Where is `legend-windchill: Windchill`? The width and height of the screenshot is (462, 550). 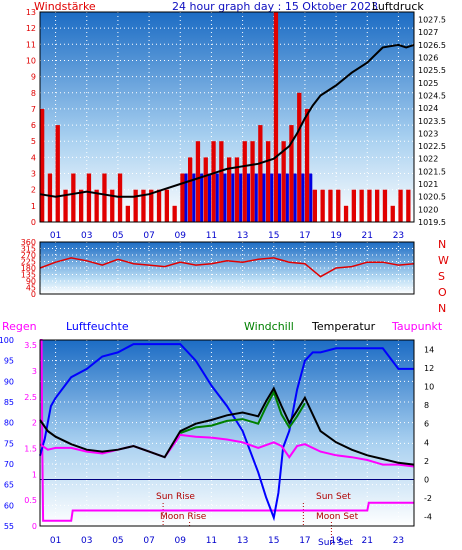
legend-windchill: Windchill is located at coordinates (269, 326).